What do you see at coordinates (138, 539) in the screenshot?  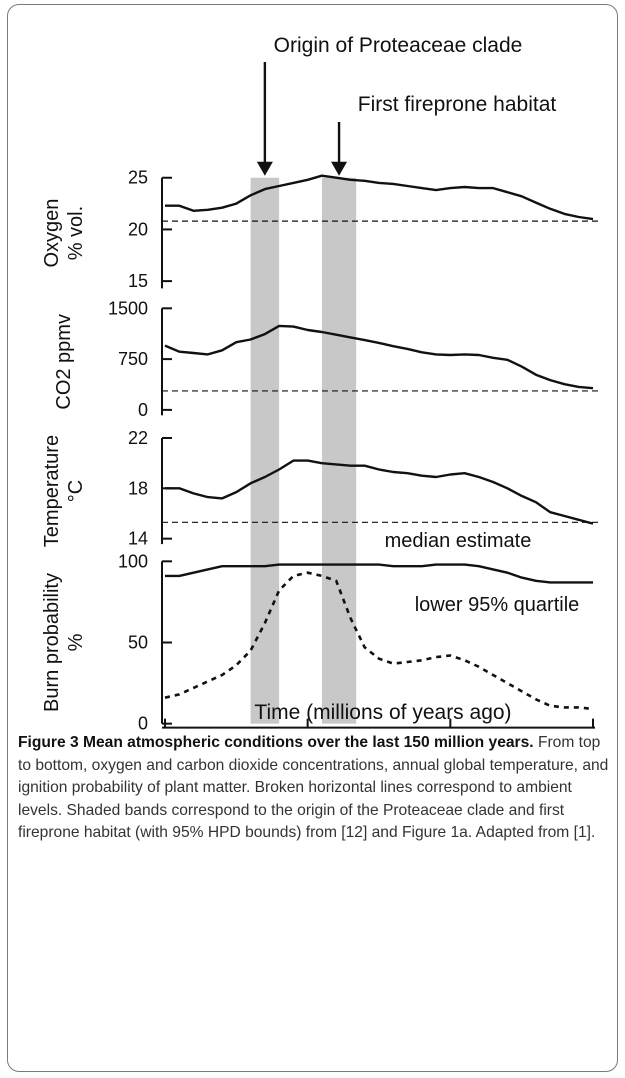 I see `y-tick-label-temperature-14: 14` at bounding box center [138, 539].